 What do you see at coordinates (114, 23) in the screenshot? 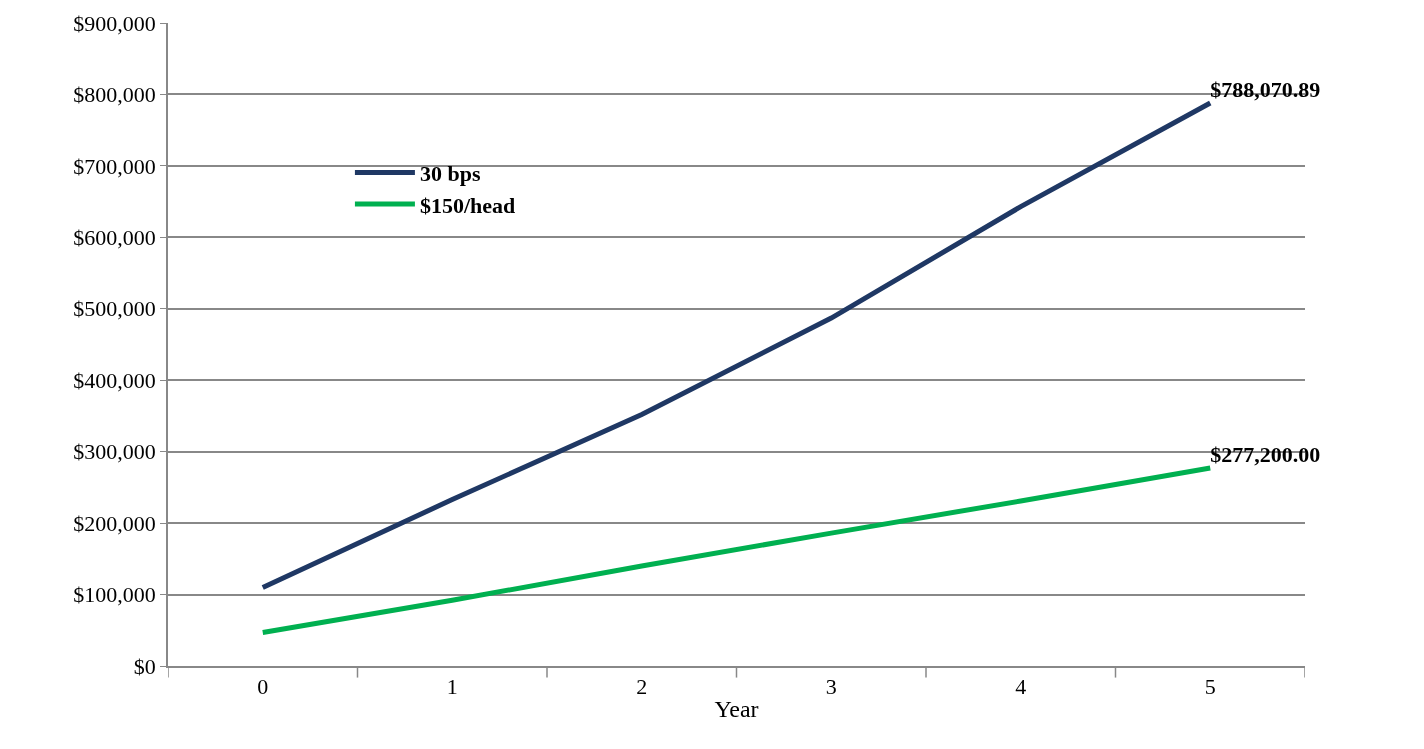
I see `y-tick-label: $900,000` at bounding box center [114, 23].